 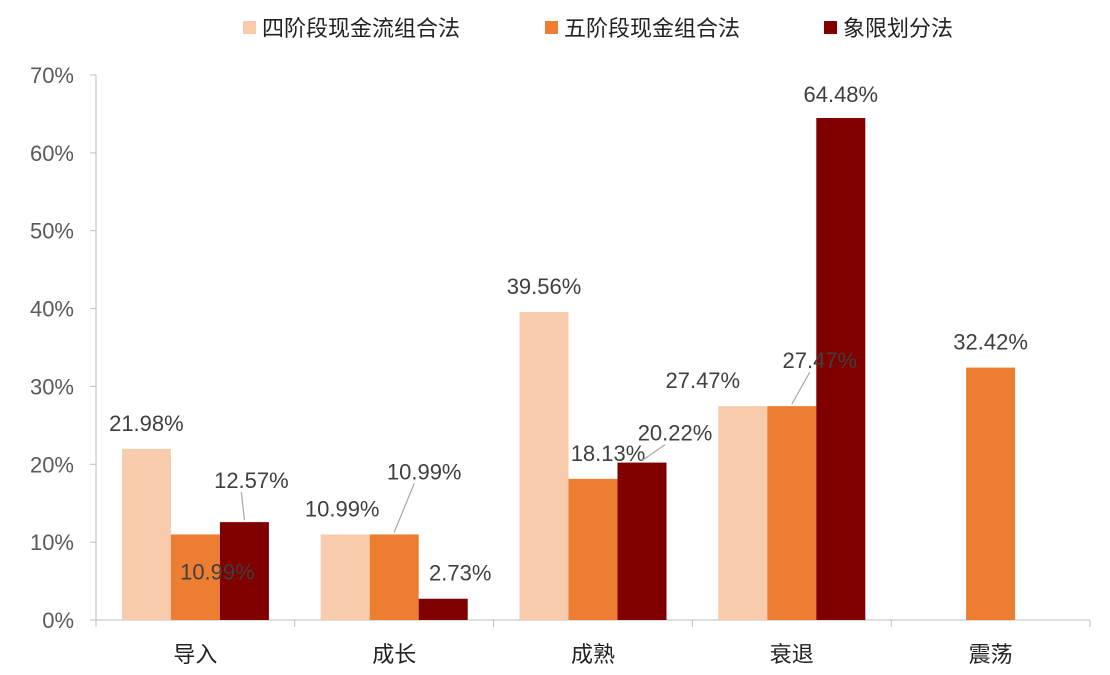 I want to click on legend-label-series-2: 五阶段现金组合法, so click(x=652, y=29).